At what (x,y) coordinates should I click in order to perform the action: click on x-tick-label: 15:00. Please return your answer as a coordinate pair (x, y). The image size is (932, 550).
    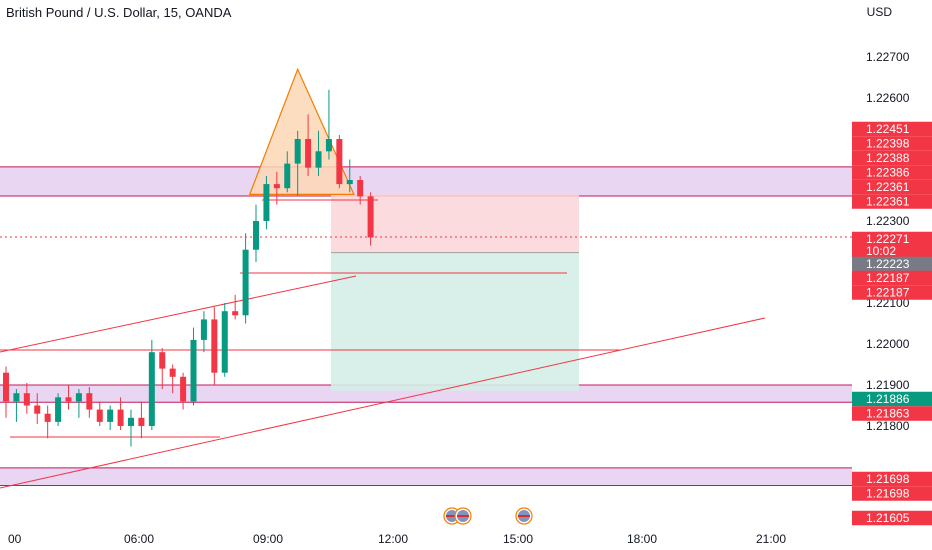
    Looking at the image, I should click on (518, 539).